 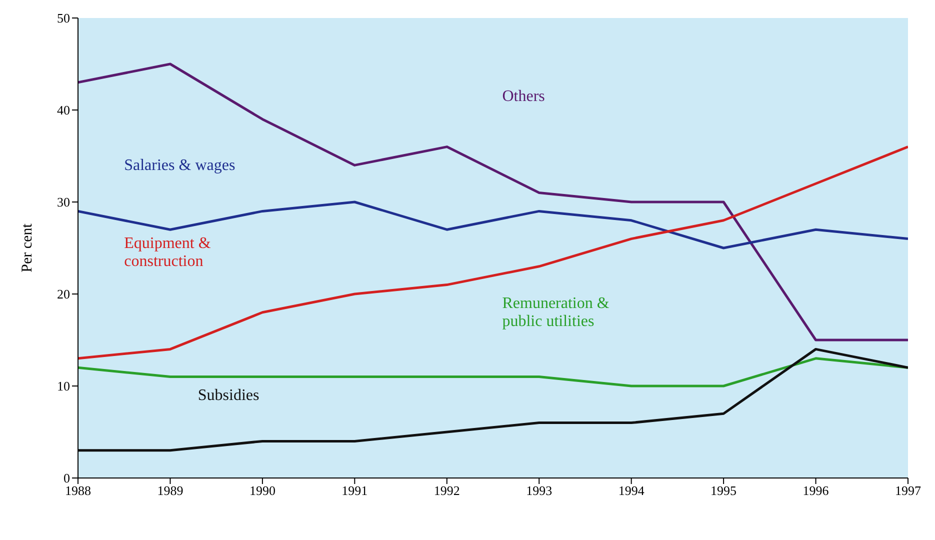 I want to click on x-tick-label: 1994, so click(x=631, y=490).